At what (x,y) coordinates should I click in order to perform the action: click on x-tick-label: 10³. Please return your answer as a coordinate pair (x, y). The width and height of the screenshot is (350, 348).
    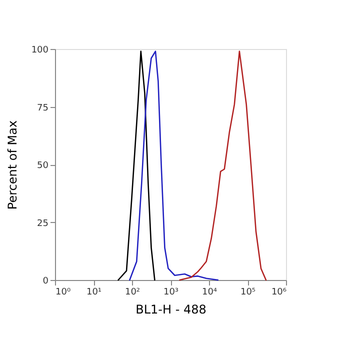
    Looking at the image, I should click on (171, 293).